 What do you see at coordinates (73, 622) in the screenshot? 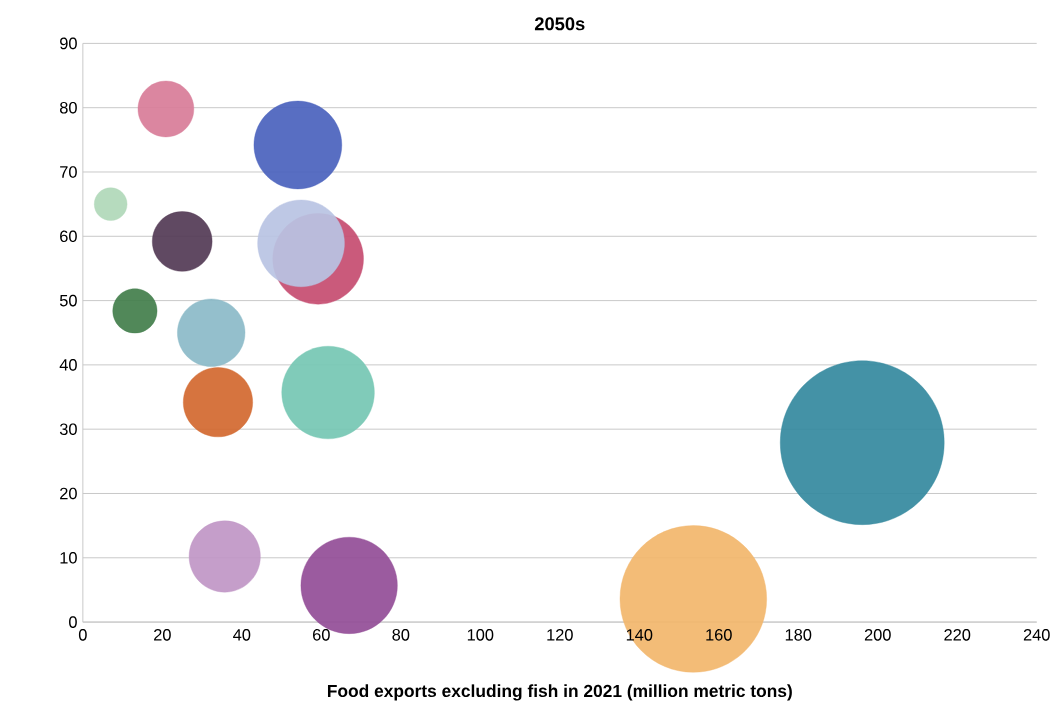
I see `y-tick-label: 0` at bounding box center [73, 622].